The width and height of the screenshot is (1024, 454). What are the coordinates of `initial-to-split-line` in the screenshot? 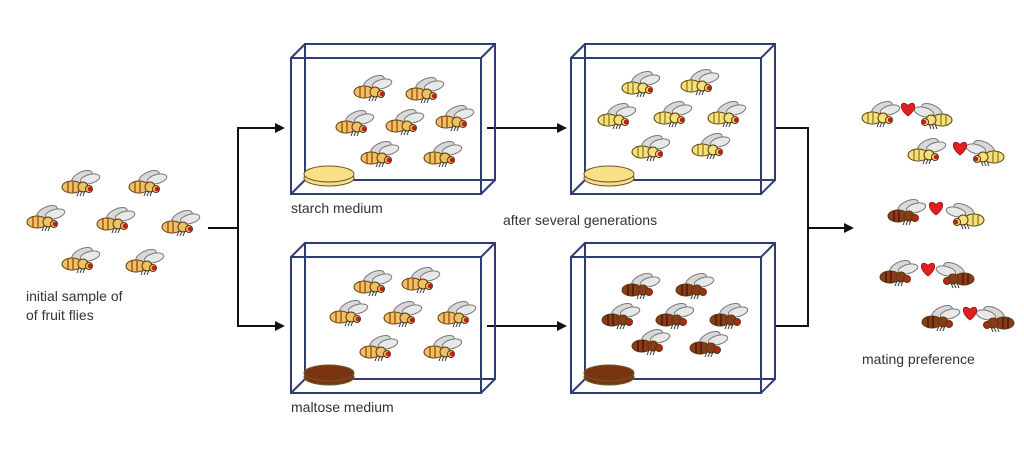 It's located at (246, 176).